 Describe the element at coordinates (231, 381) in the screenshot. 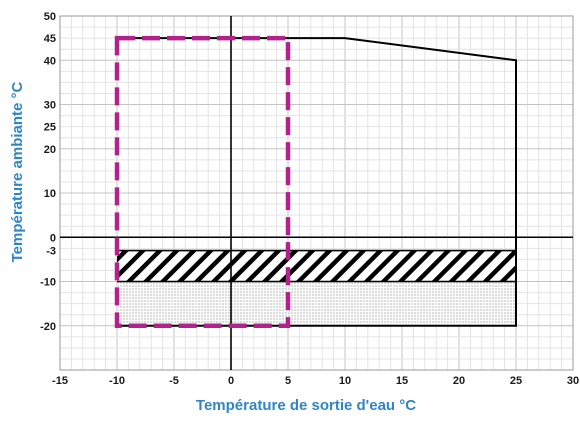

I see `x-tick-label: 0` at that location.